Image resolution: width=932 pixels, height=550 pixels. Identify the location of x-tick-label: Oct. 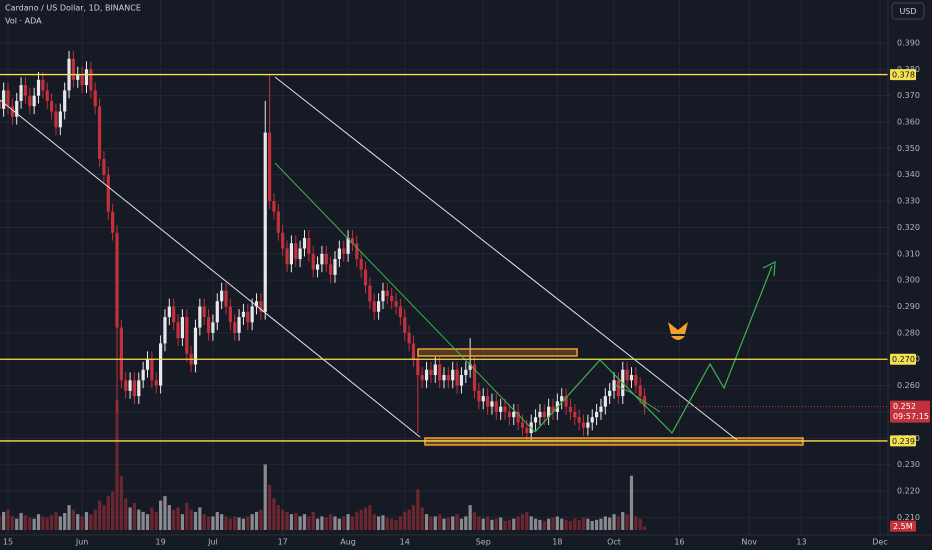
(614, 542).